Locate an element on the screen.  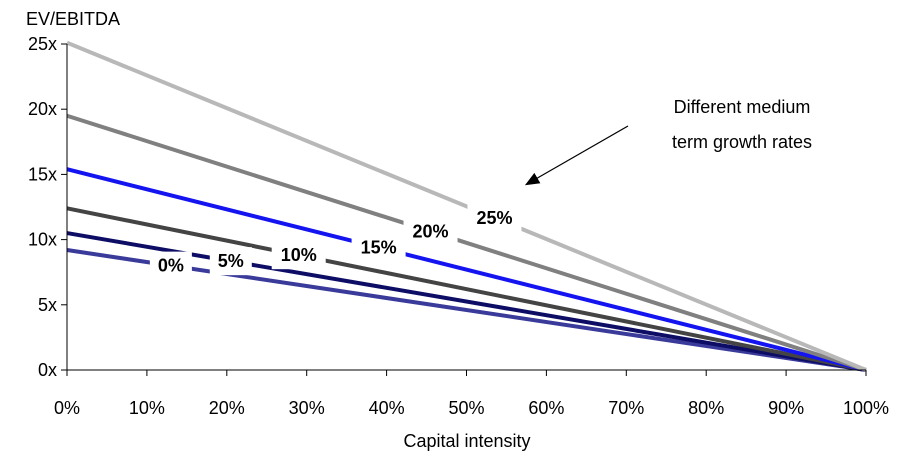
x-tick-label: 30% is located at coordinates (307, 408).